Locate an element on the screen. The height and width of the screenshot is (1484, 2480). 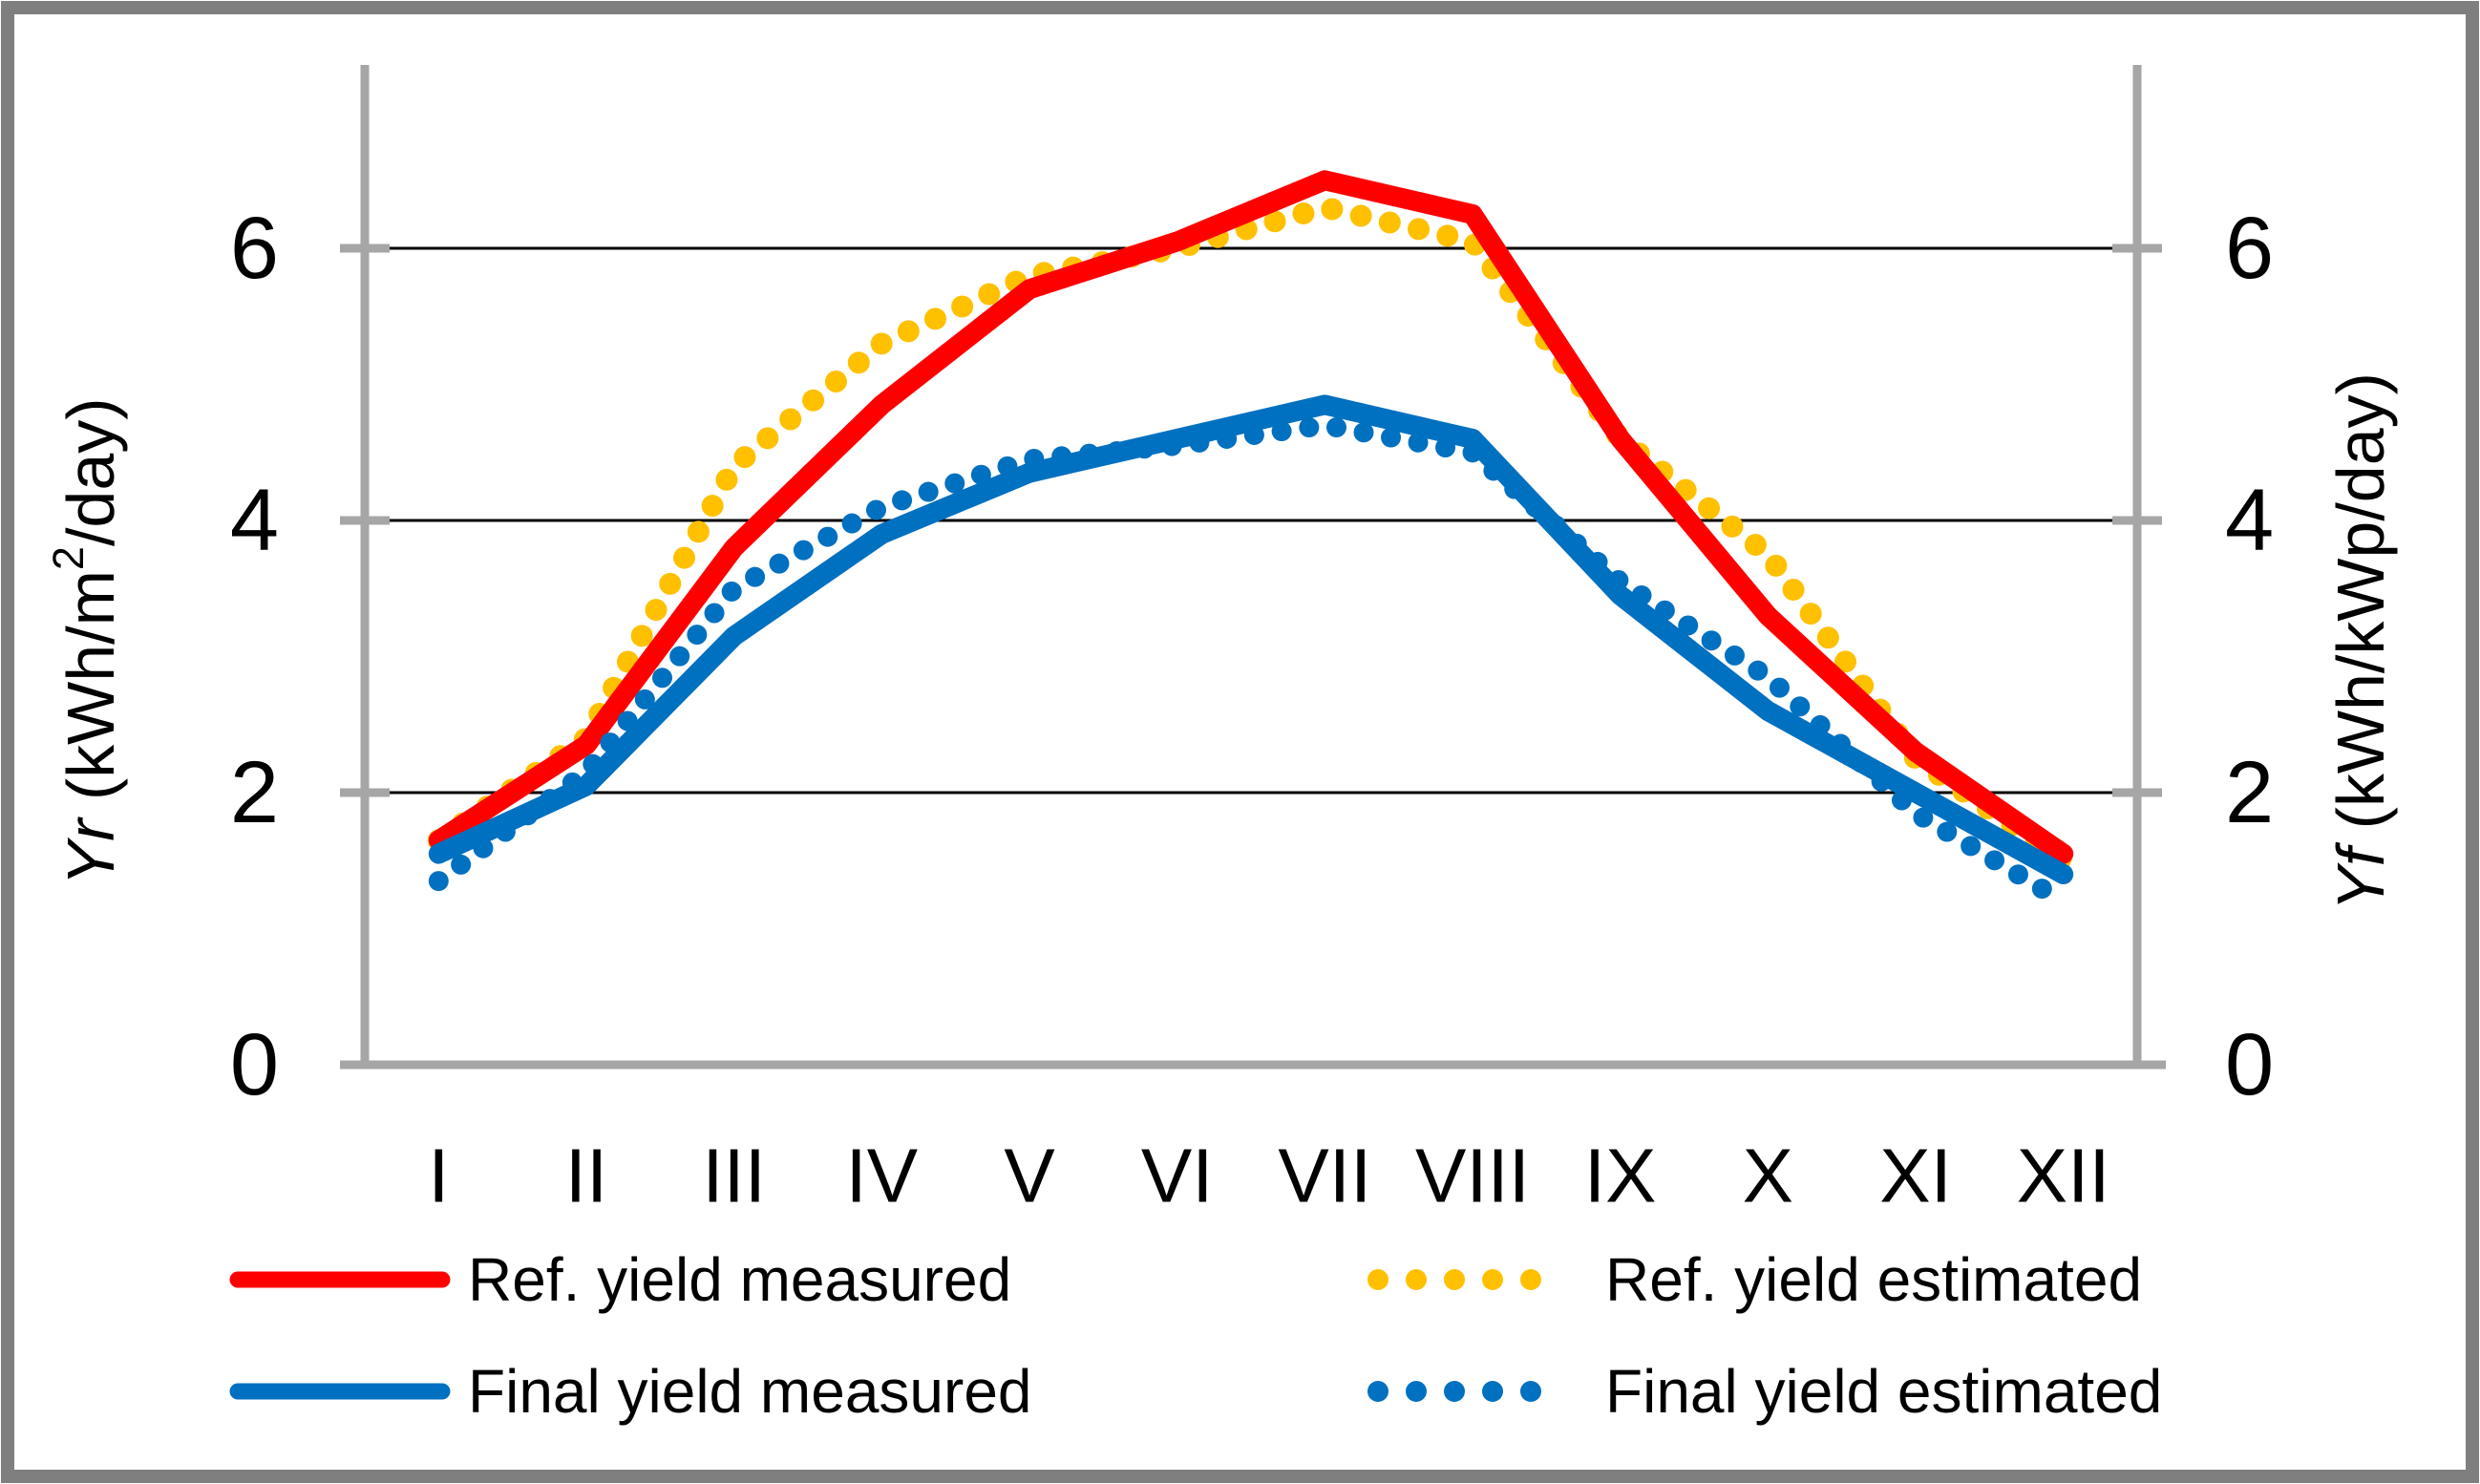
left-axis-title: Yr (kWh/m2/day) is located at coordinates (86, 641).